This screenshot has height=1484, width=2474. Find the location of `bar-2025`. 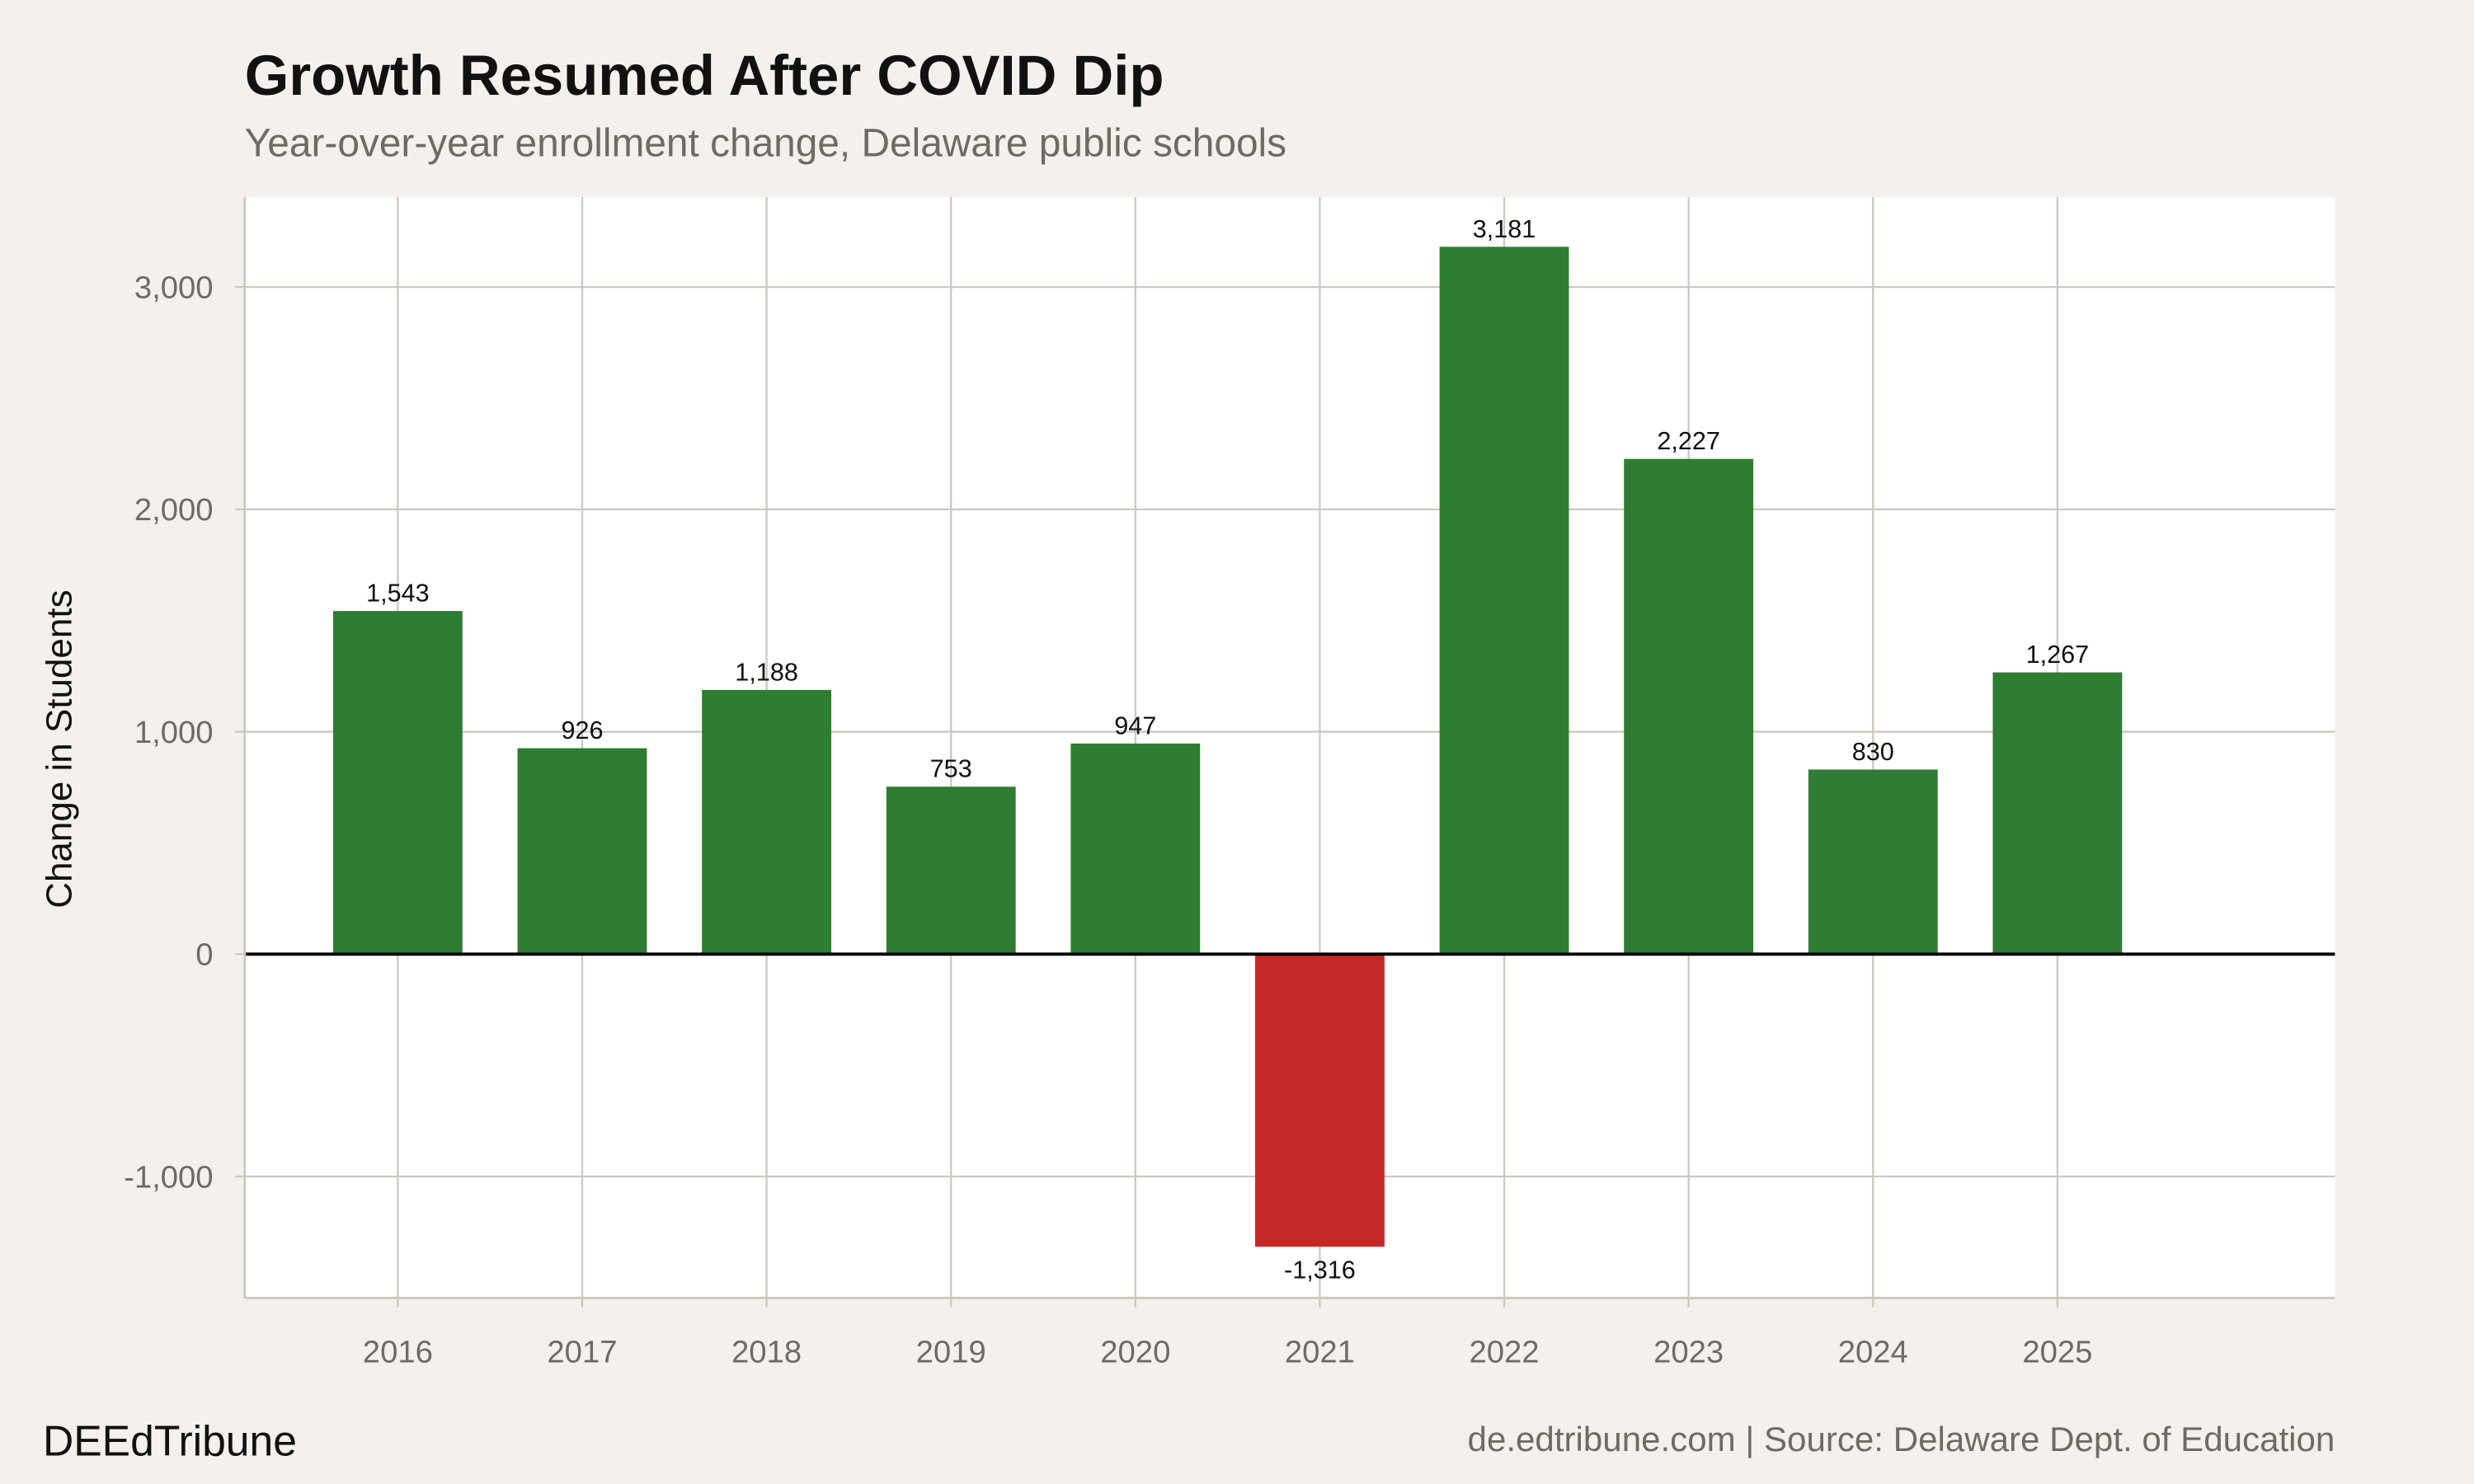

bar-2025 is located at coordinates (2057, 813).